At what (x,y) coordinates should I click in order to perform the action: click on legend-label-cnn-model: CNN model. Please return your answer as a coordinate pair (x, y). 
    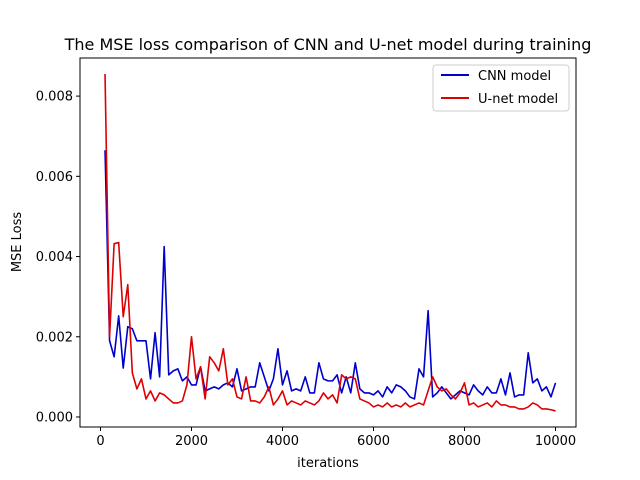
    Looking at the image, I should click on (514, 76).